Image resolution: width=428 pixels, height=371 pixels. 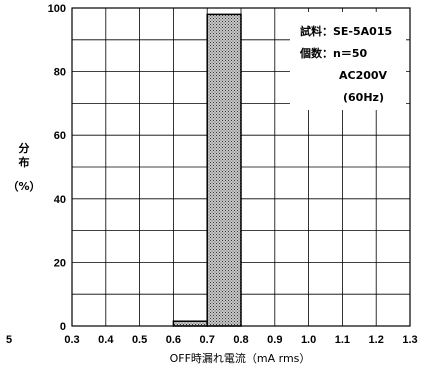 I want to click on x-tick-label: 1.3, so click(x=409, y=340).